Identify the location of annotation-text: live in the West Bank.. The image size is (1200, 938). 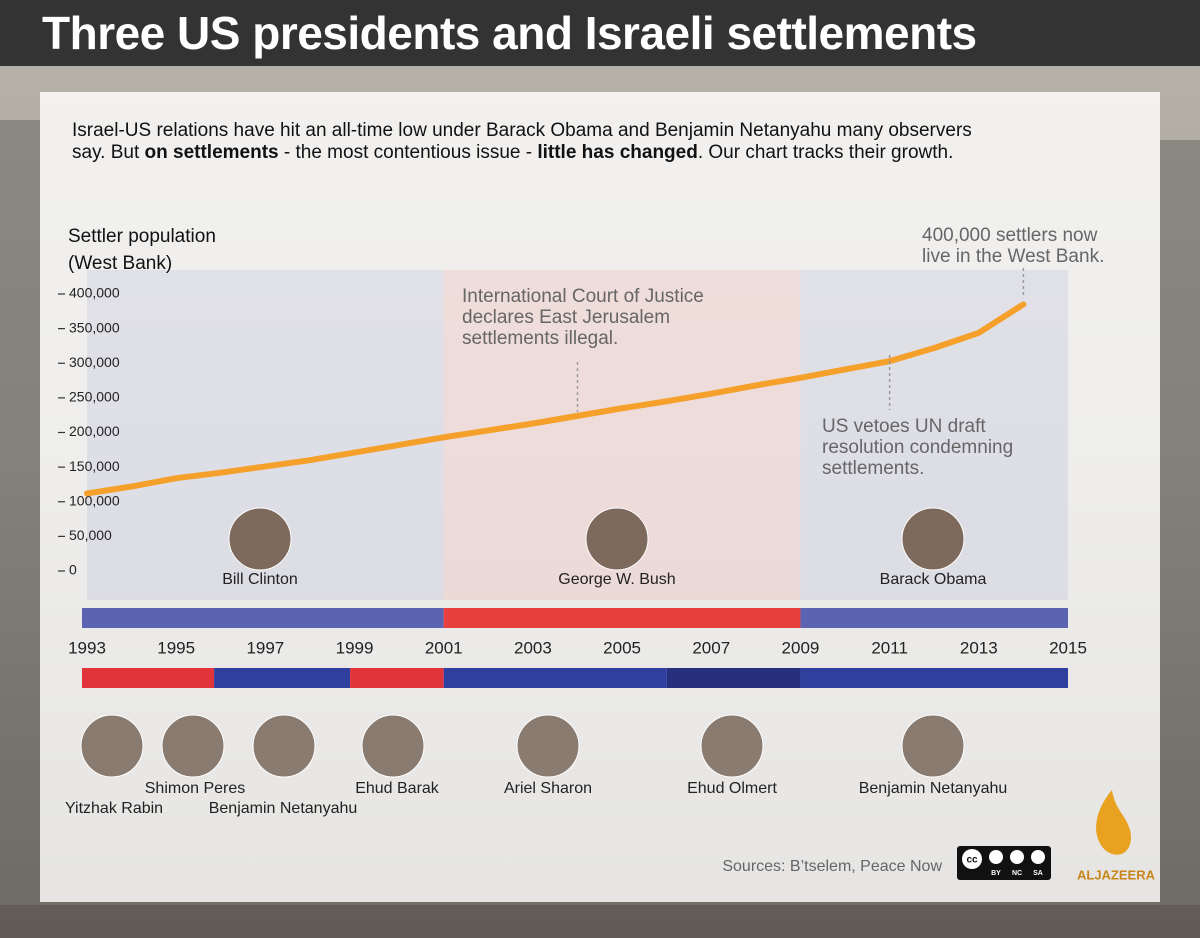
(1013, 256).